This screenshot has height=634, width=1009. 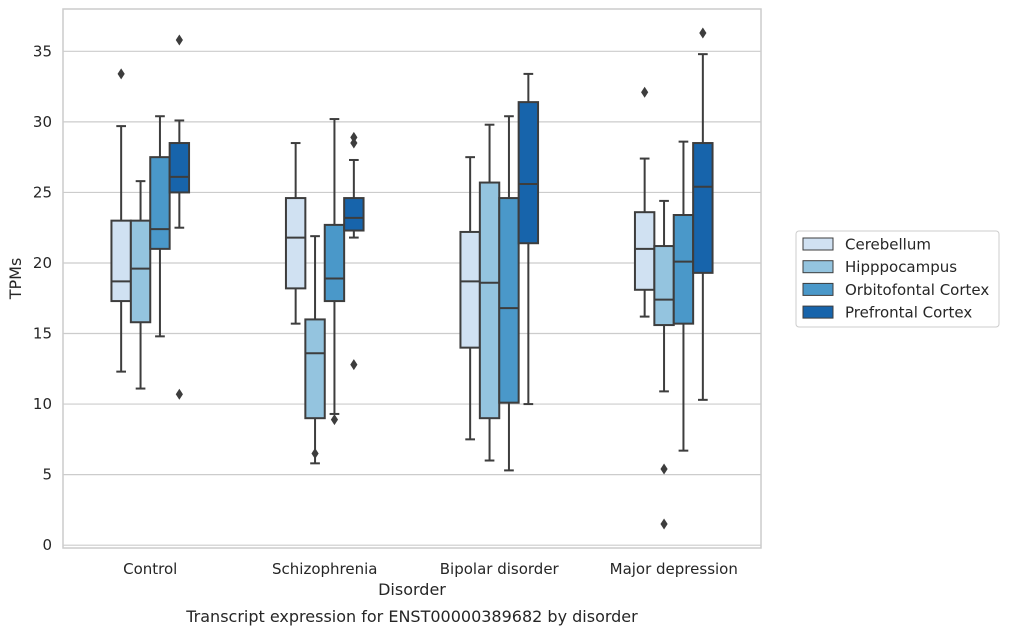 What do you see at coordinates (674, 569) in the screenshot?
I see `x-tick-label: Major depression` at bounding box center [674, 569].